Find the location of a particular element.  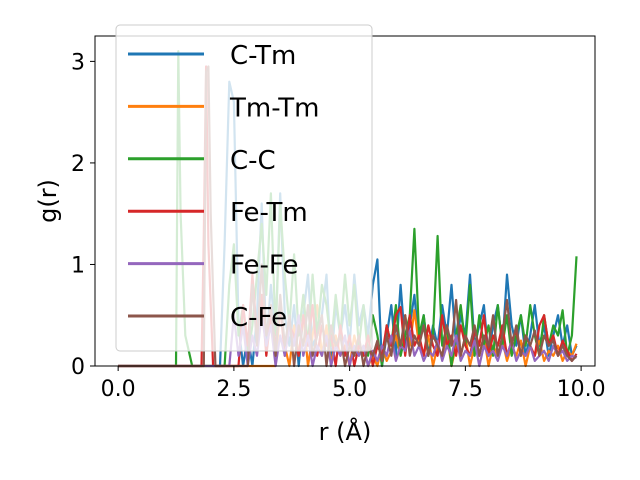

y-axis-ticks: 0 1 2 3 is located at coordinates (83, 215).